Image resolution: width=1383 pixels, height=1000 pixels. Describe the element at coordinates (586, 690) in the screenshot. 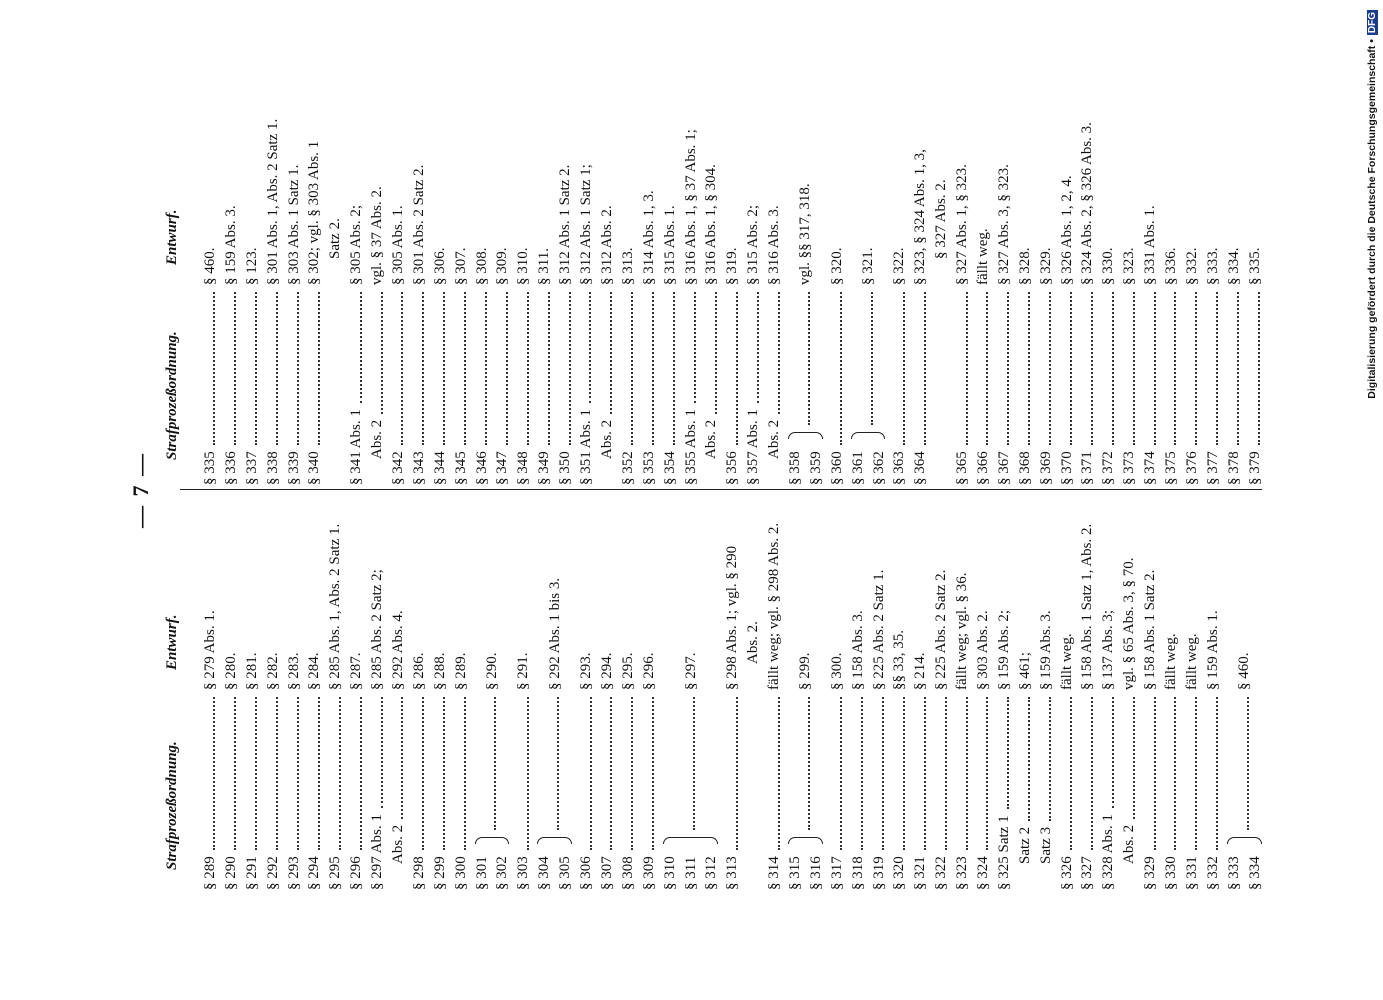

I see `table-row: § 306 § 293.` at that location.